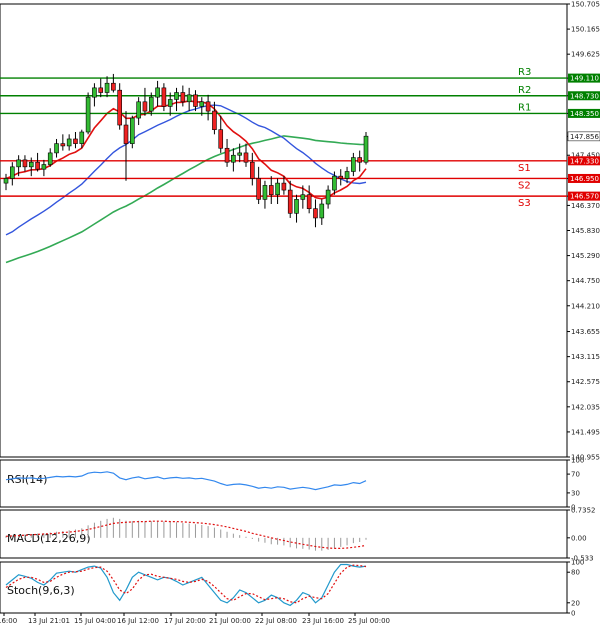 Image resolution: width=600 pixels, height=629 pixels. Describe the element at coordinates (575, 603) in the screenshot. I see `stoch-y-tick-label: 20` at that location.